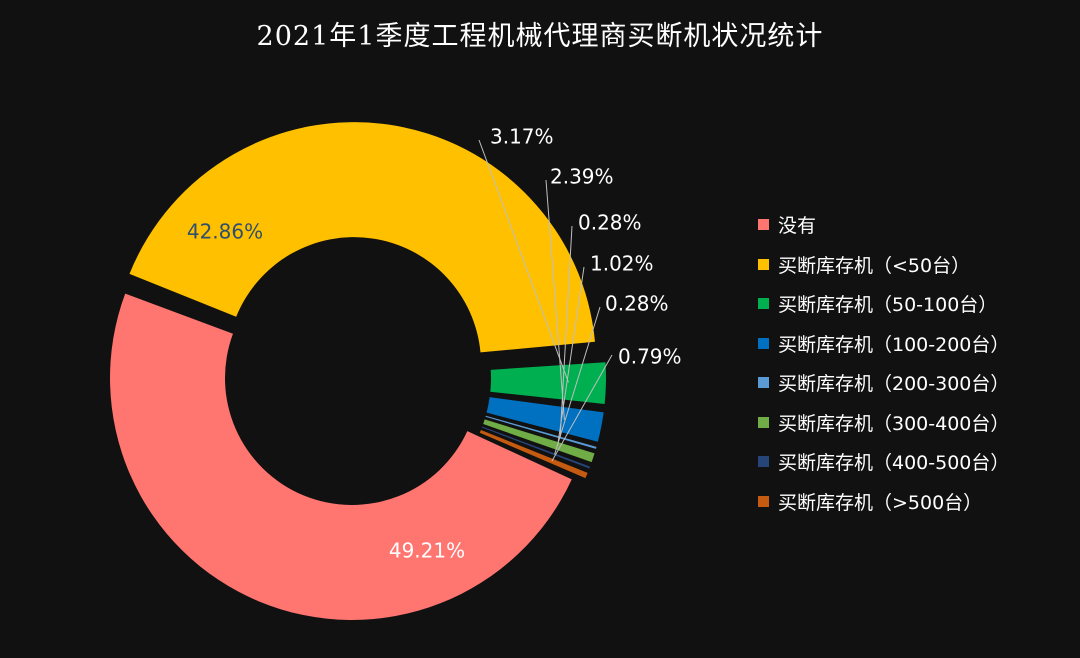  What do you see at coordinates (888, 305) in the screenshot?
I see `legend-label: 买断库存机（50-100台）` at bounding box center [888, 305].